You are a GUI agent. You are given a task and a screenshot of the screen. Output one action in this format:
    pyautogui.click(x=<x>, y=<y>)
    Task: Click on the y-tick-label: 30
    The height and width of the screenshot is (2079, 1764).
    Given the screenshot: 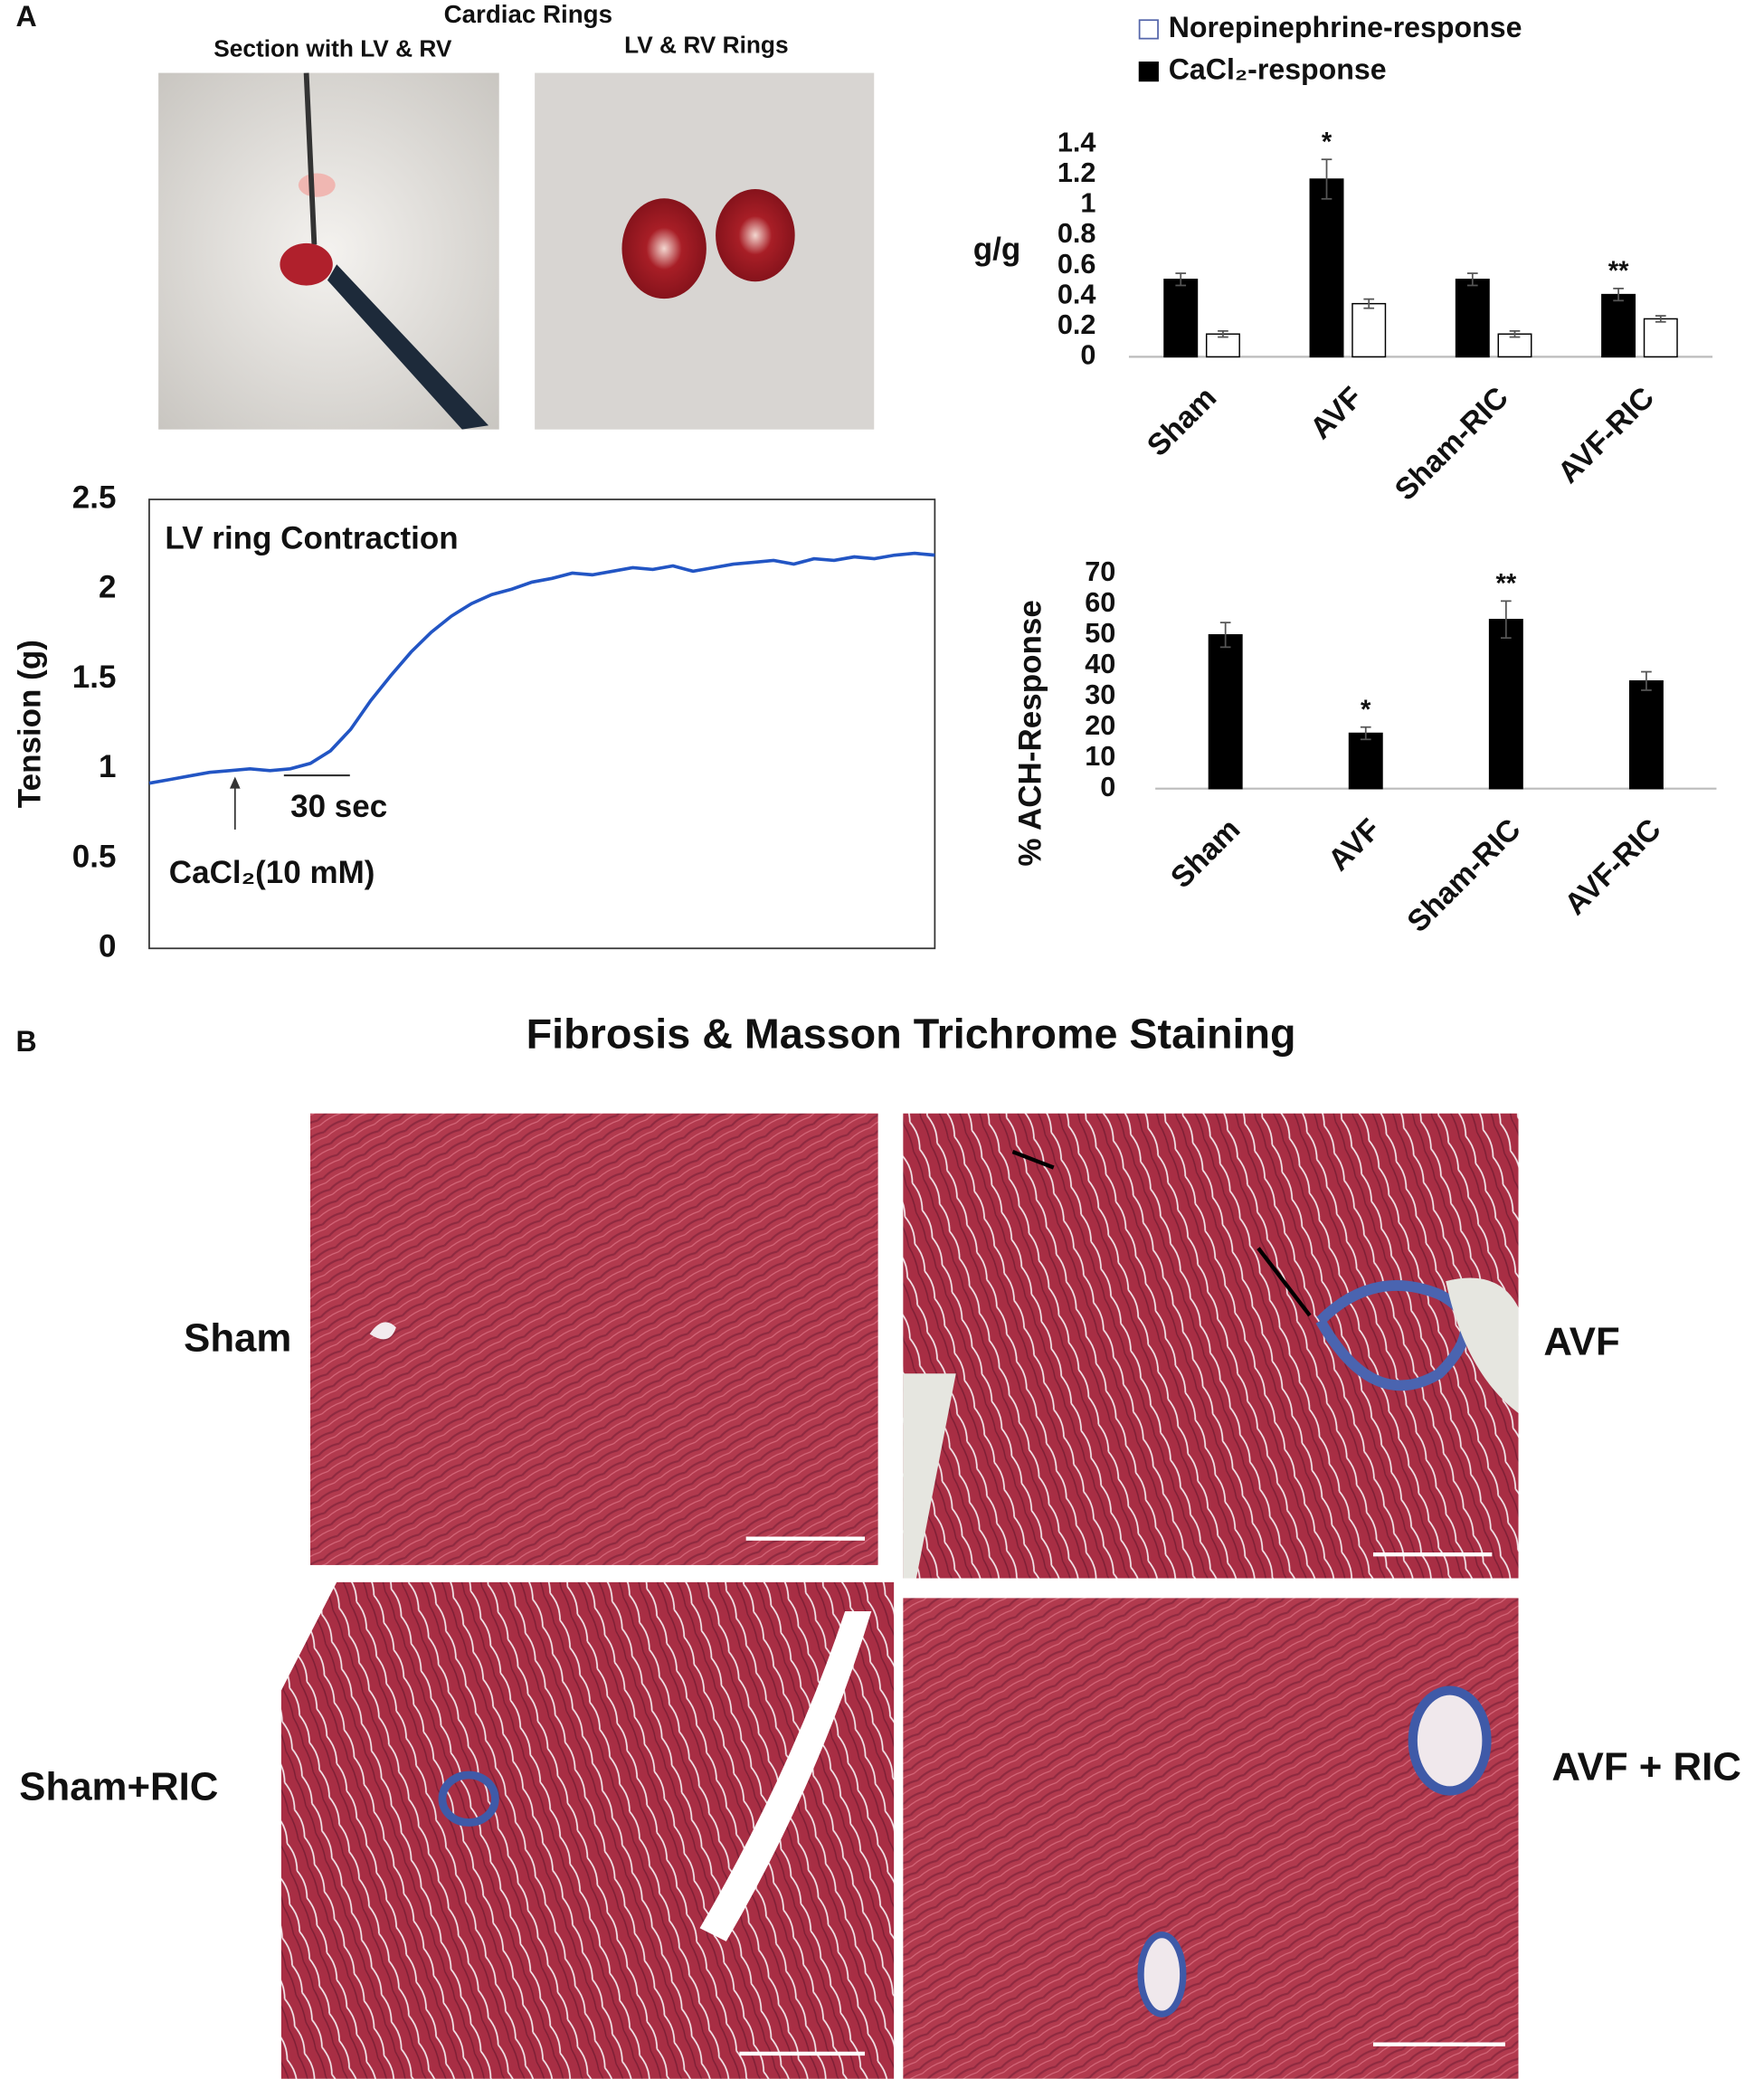 What is the action you would take?
    pyautogui.click(x=1100, y=694)
    